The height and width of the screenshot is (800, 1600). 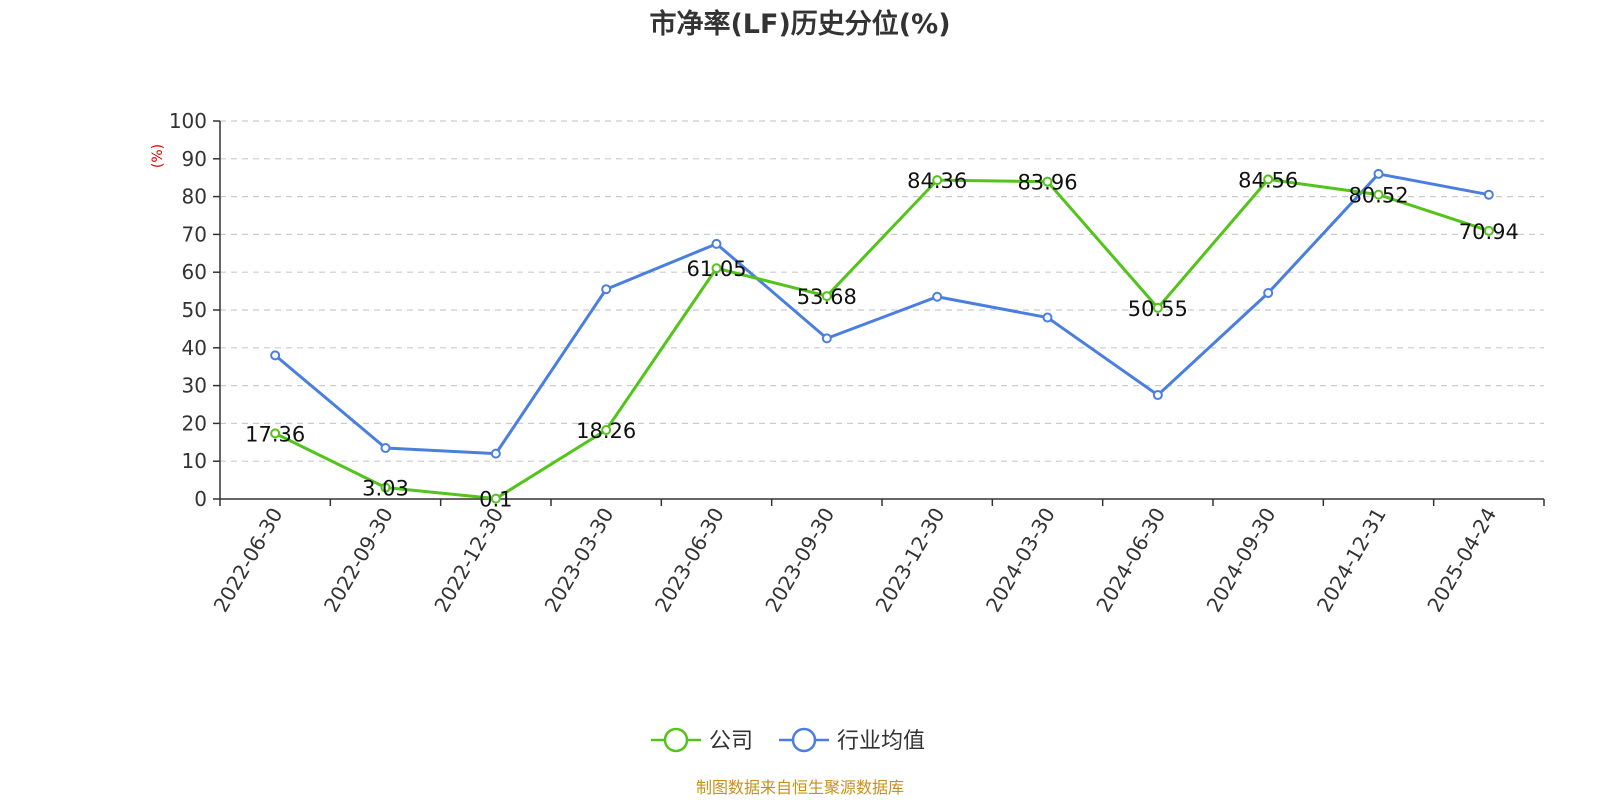 I want to click on x-tick-label: 2024-12-31, so click(x=1351, y=560).